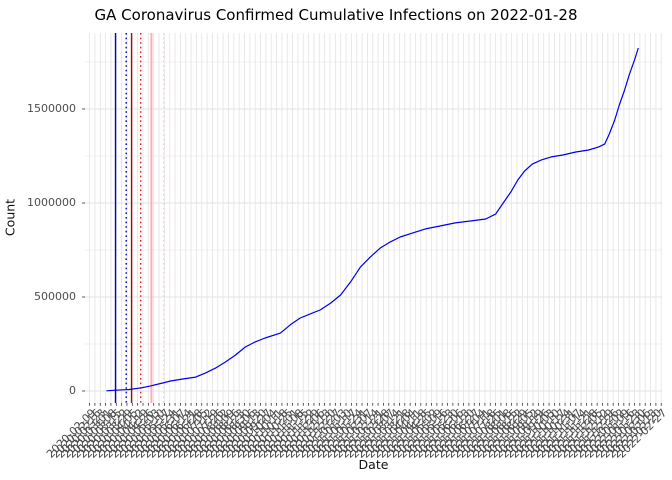 The height and width of the screenshot is (480, 672). I want to click on x-axis-title: Date, so click(373, 464).